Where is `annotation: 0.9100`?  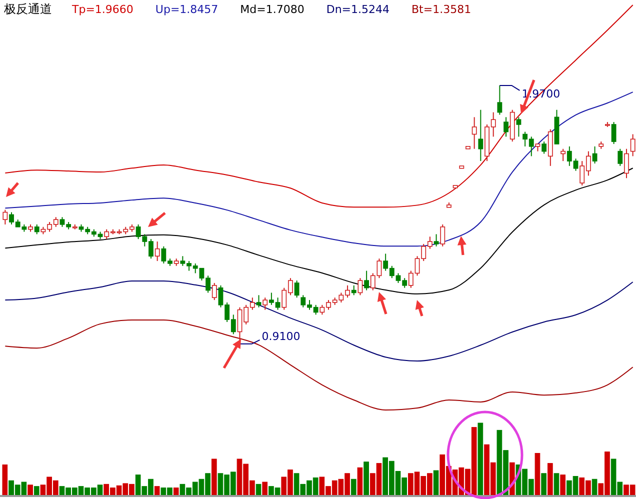
annotation: 0.9100 is located at coordinates (281, 336).